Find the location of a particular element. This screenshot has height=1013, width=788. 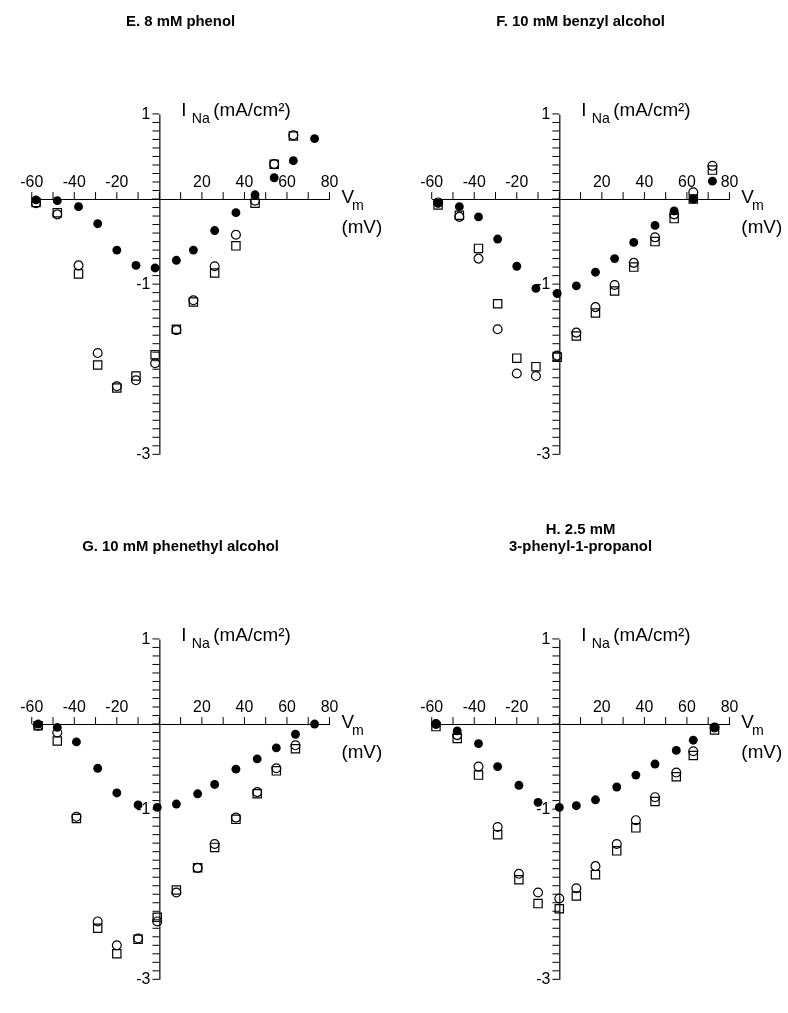

chart-title: G. 10 mM phenethyl alcohol is located at coordinates (180, 545).